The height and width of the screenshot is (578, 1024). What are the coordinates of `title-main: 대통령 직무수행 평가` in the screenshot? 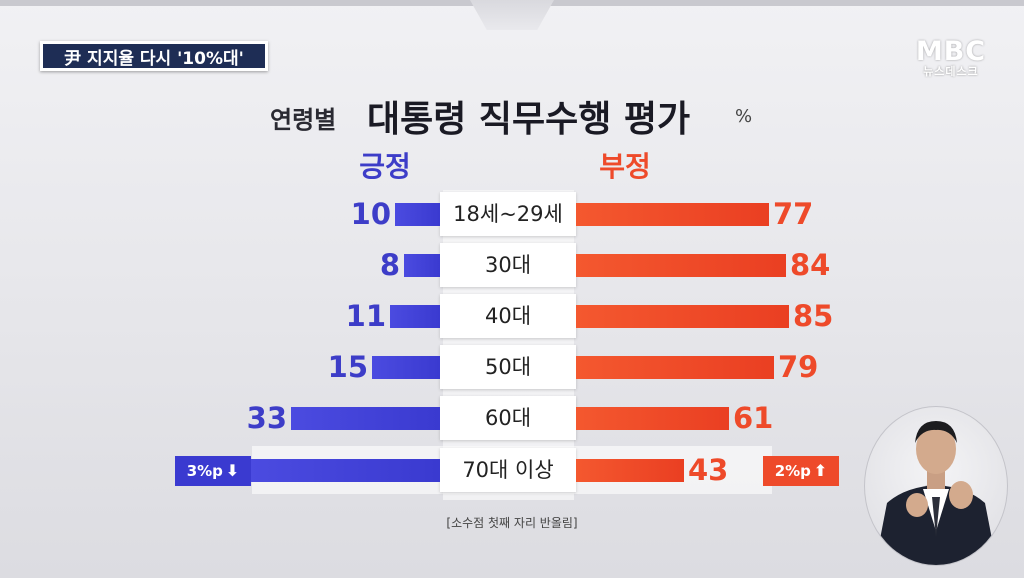 It's located at (529, 119).